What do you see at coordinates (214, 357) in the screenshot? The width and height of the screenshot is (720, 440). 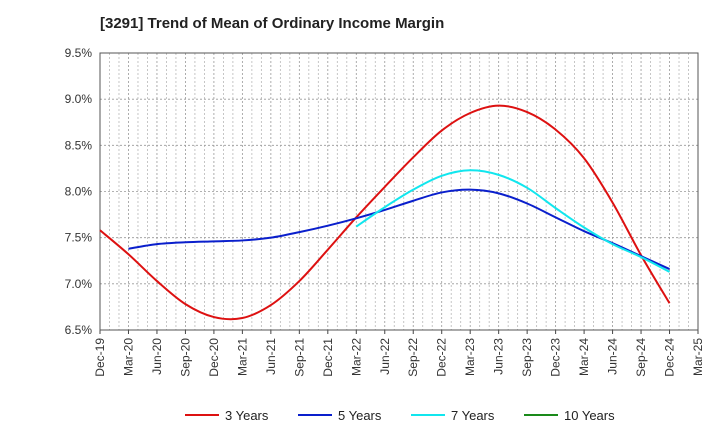 I see `x-tick-label: Dec-20` at bounding box center [214, 357].